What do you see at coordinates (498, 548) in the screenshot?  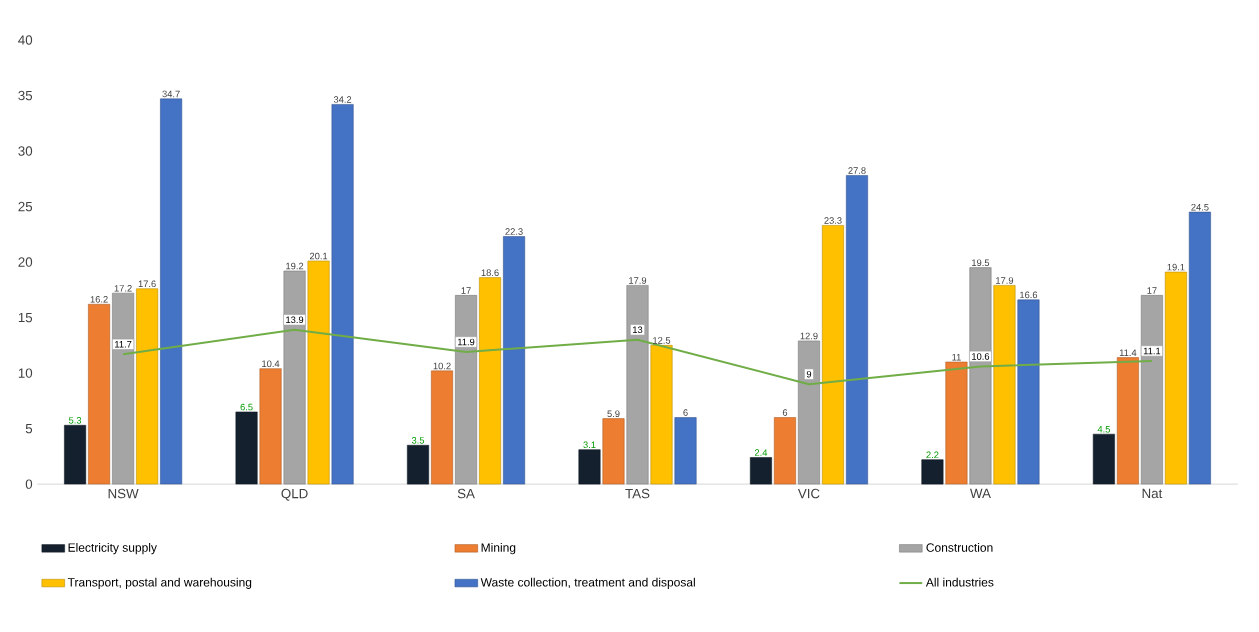 I see `legend-label: Mining` at bounding box center [498, 548].